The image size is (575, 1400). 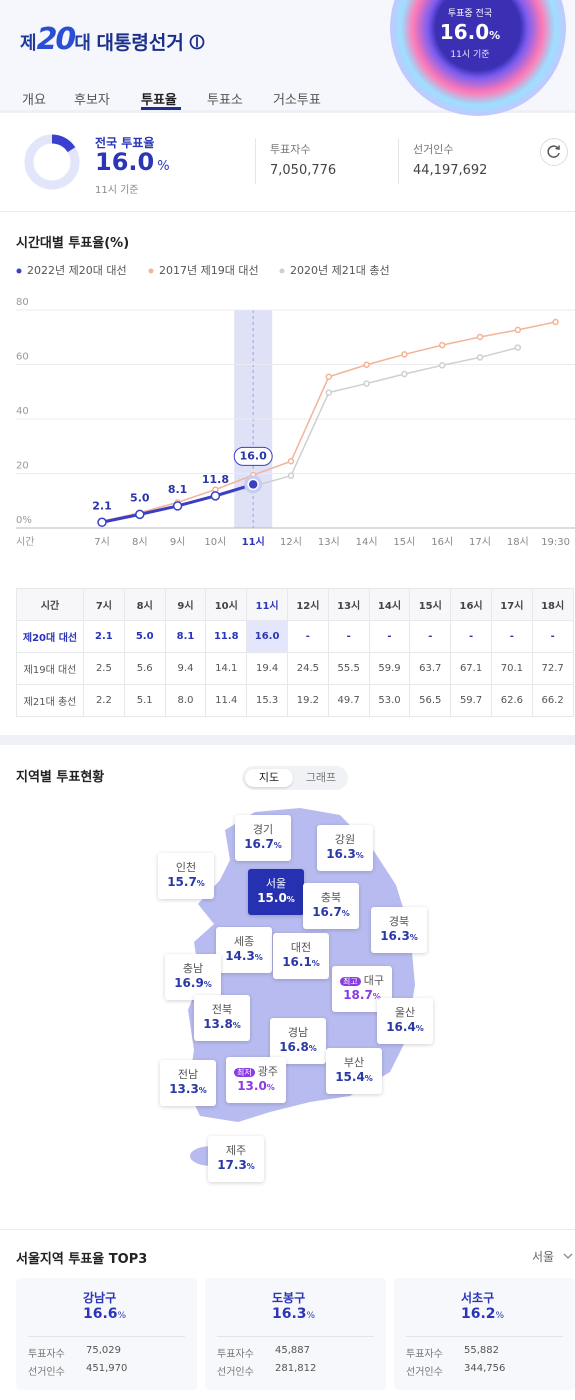 I want to click on header-cell: 15시, so click(x=430, y=604).